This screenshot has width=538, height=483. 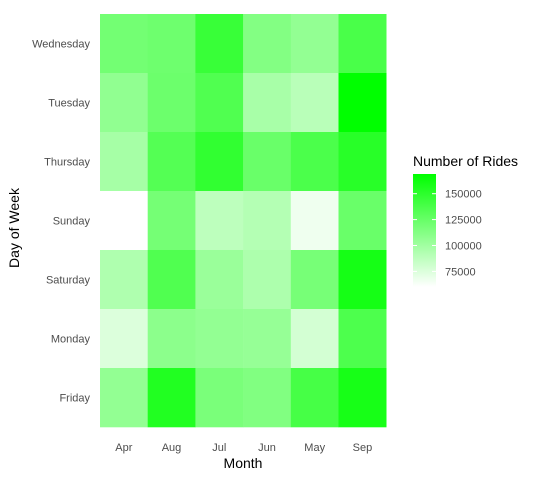 I want to click on heatmap-cell-thursday-may, so click(x=314, y=162).